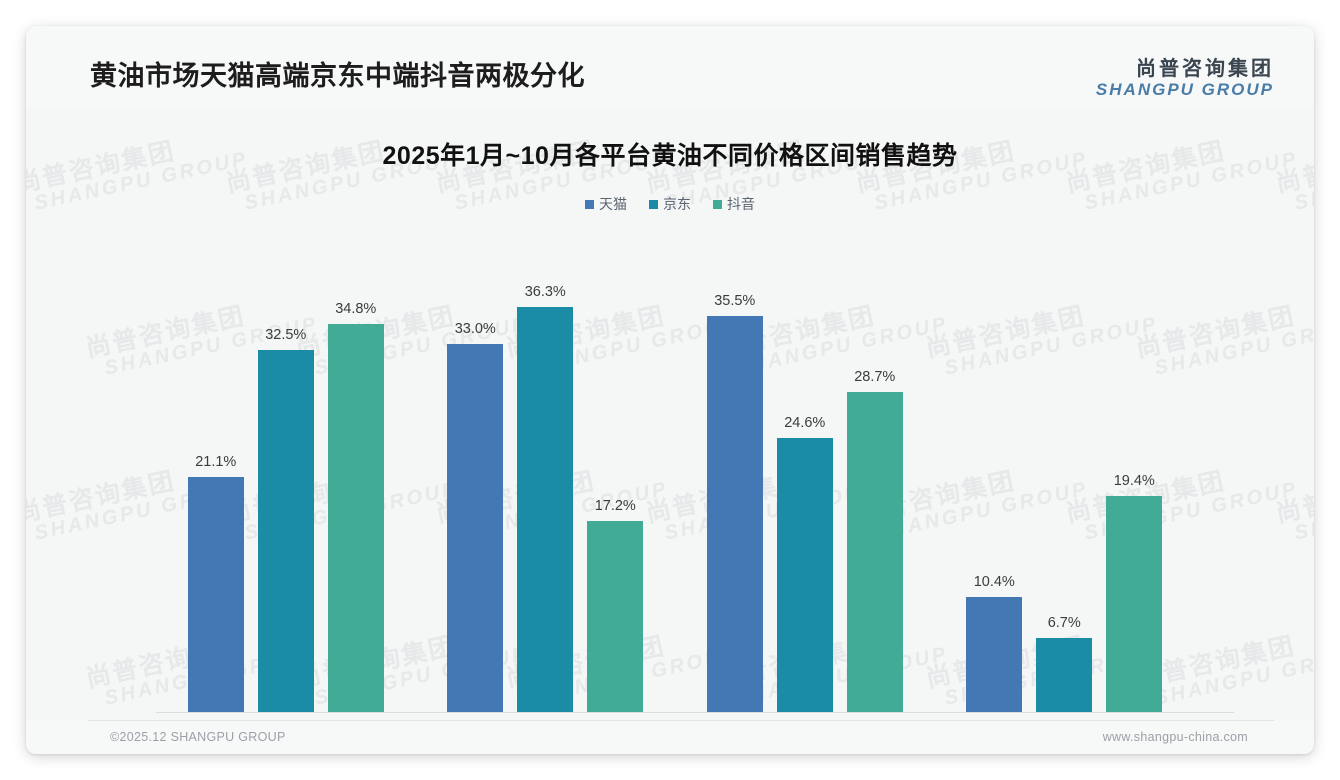  I want to click on bar-group: 35.5% 24.6% 28.7%, so click(805, 475).